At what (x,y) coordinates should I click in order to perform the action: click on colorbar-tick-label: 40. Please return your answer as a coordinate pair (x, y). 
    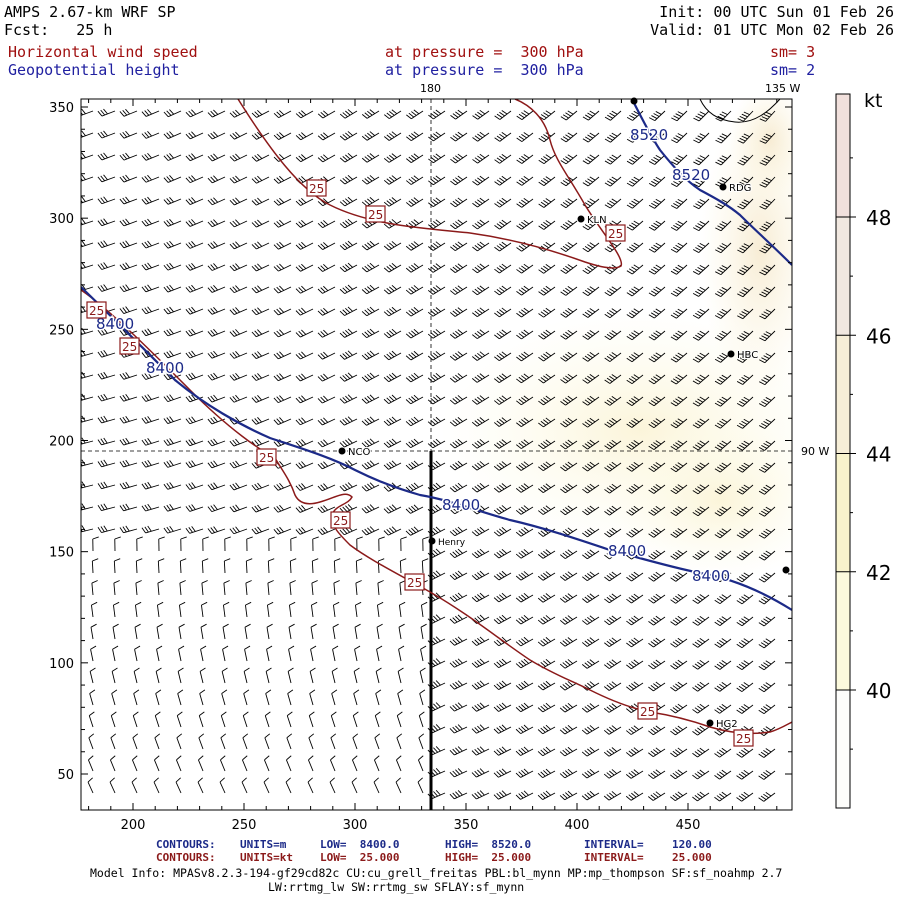
    Looking at the image, I should click on (878, 691).